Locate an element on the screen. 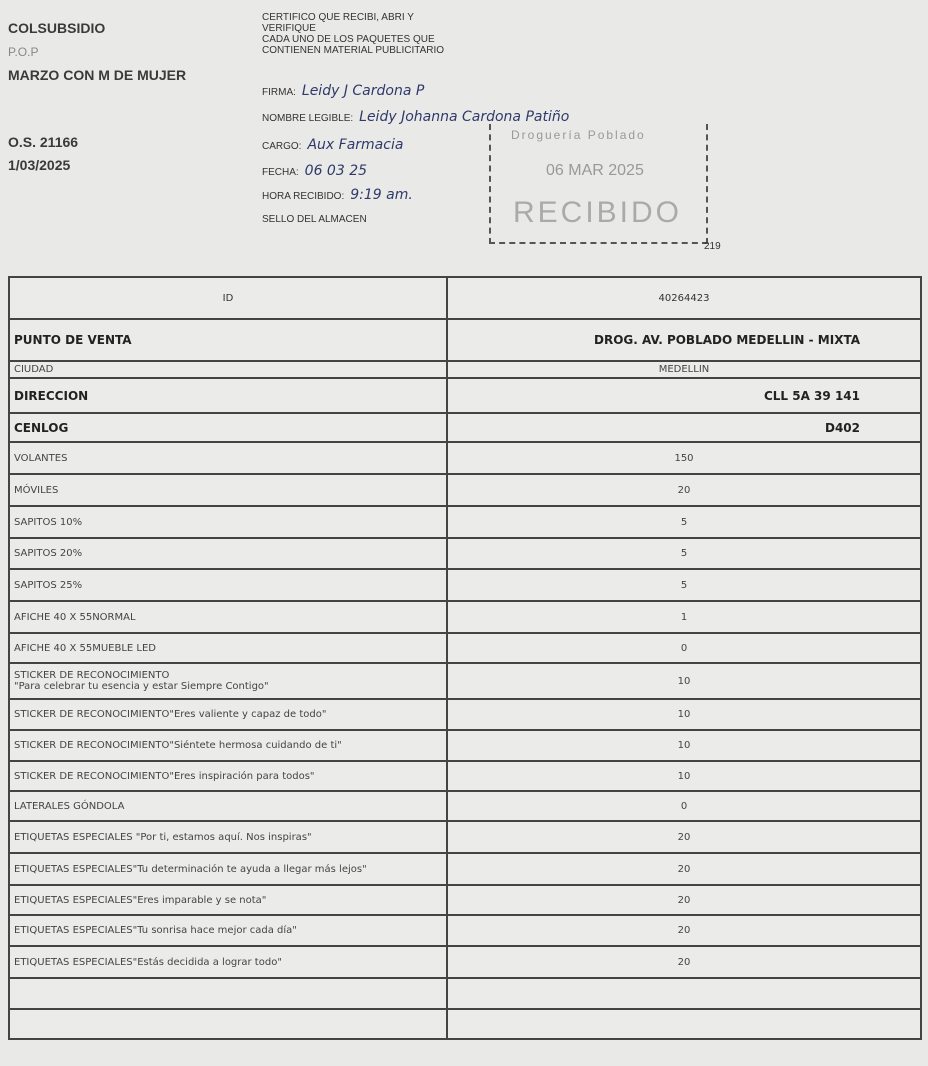  table-row: AFICHE 40 X 55MUEBLE LED 0 is located at coordinates (465, 648).